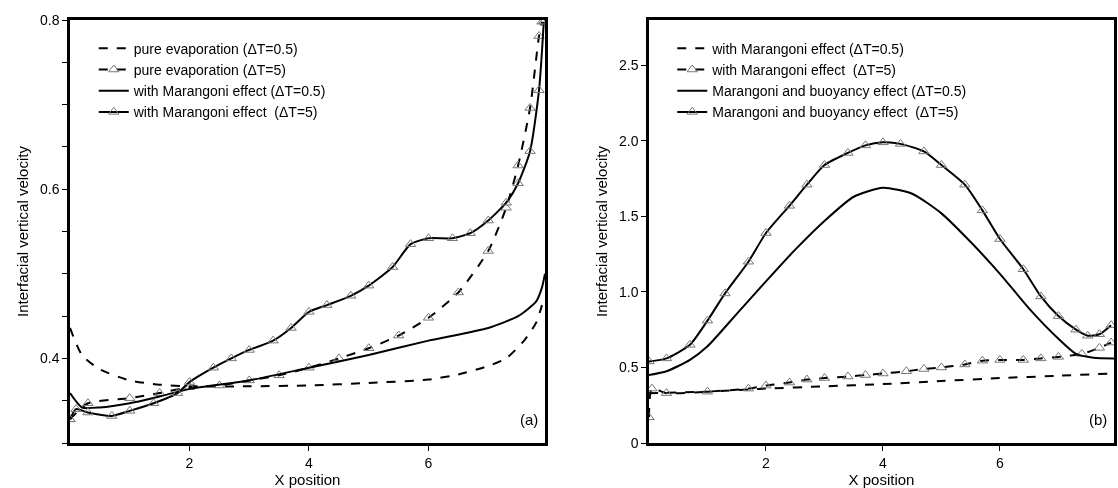  What do you see at coordinates (835, 112) in the screenshot?
I see `legend-label: Marangoni and buoyancy effect (ΔT=5)` at bounding box center [835, 112].